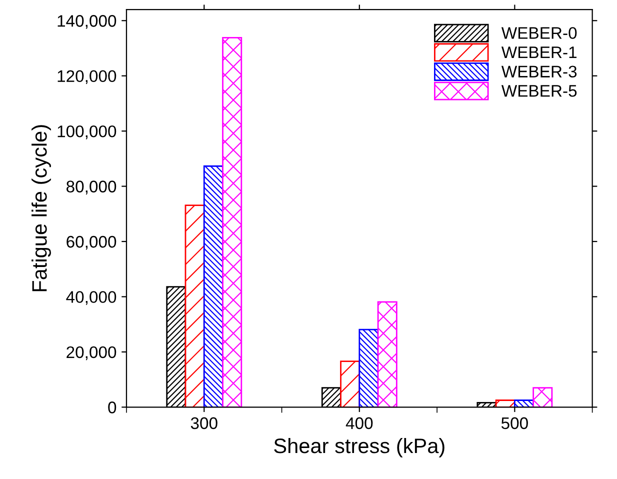  What do you see at coordinates (91, 243) in the screenshot?
I see `y-tick-label: 60,000` at bounding box center [91, 243].